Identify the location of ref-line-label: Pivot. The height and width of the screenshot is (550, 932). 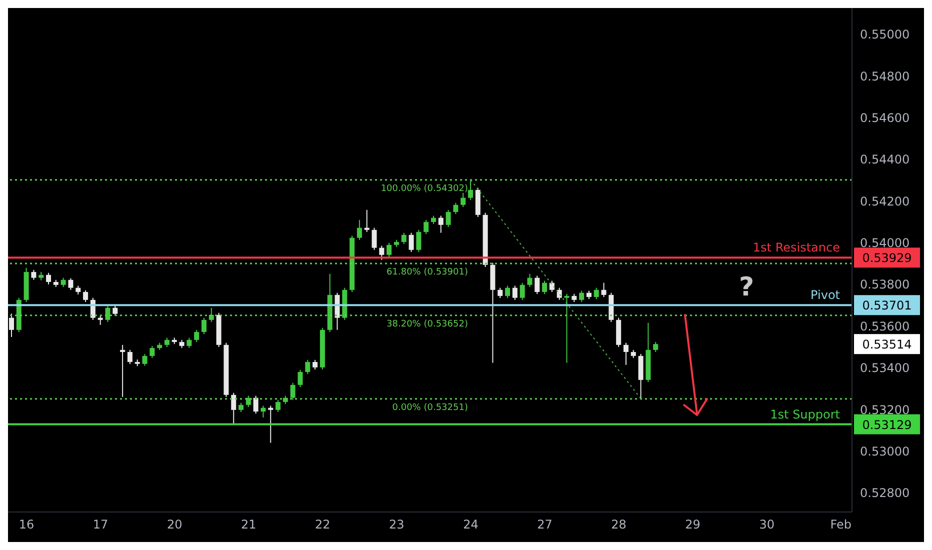
(825, 295).